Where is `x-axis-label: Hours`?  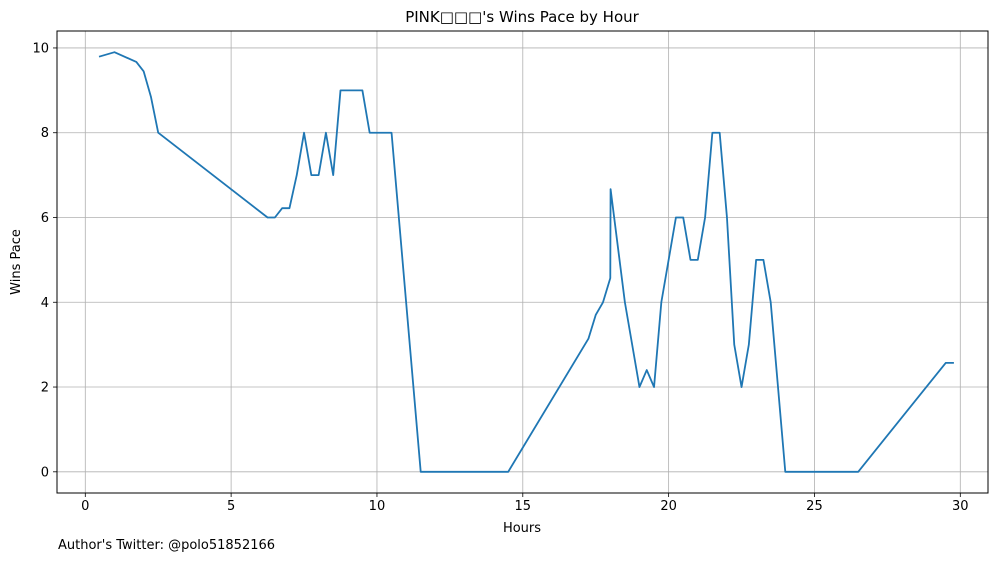 x-axis-label: Hours is located at coordinates (522, 528).